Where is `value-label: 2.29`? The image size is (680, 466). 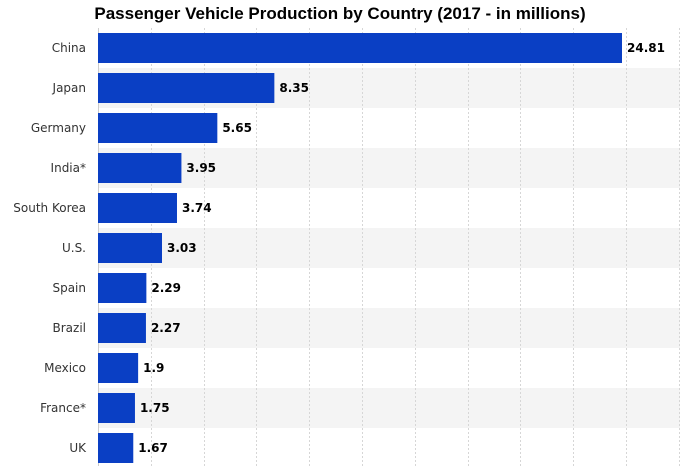 value-label: 2.29 is located at coordinates (166, 288).